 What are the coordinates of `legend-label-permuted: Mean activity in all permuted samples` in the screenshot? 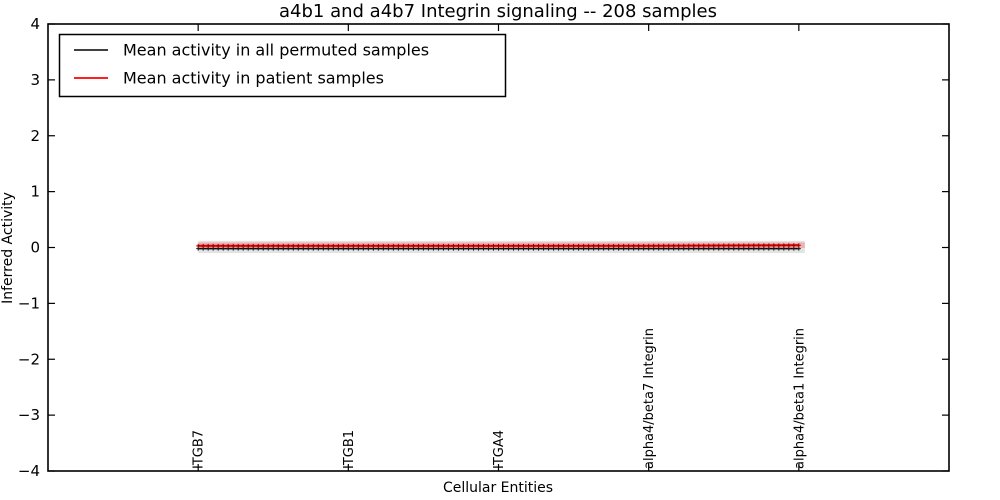 It's located at (276, 50).